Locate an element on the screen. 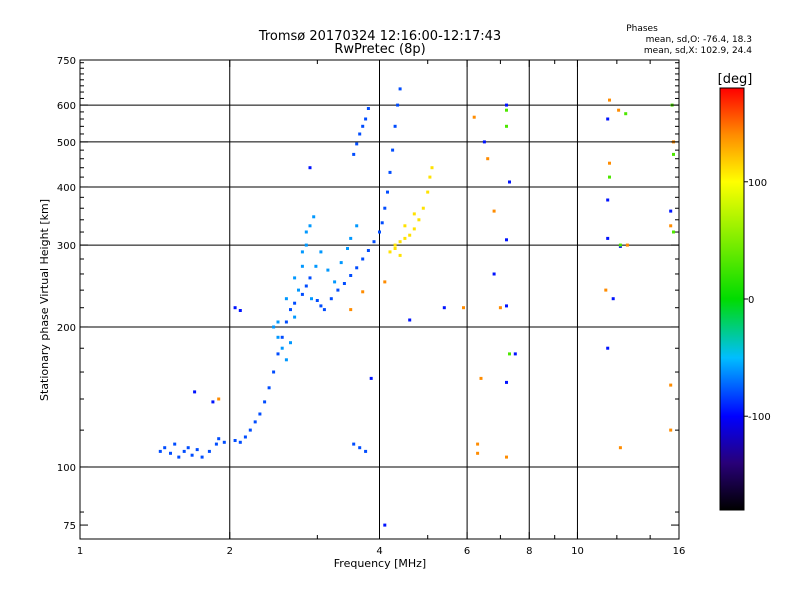 The image size is (800, 600). colorbar-scale is located at coordinates (732, 299).